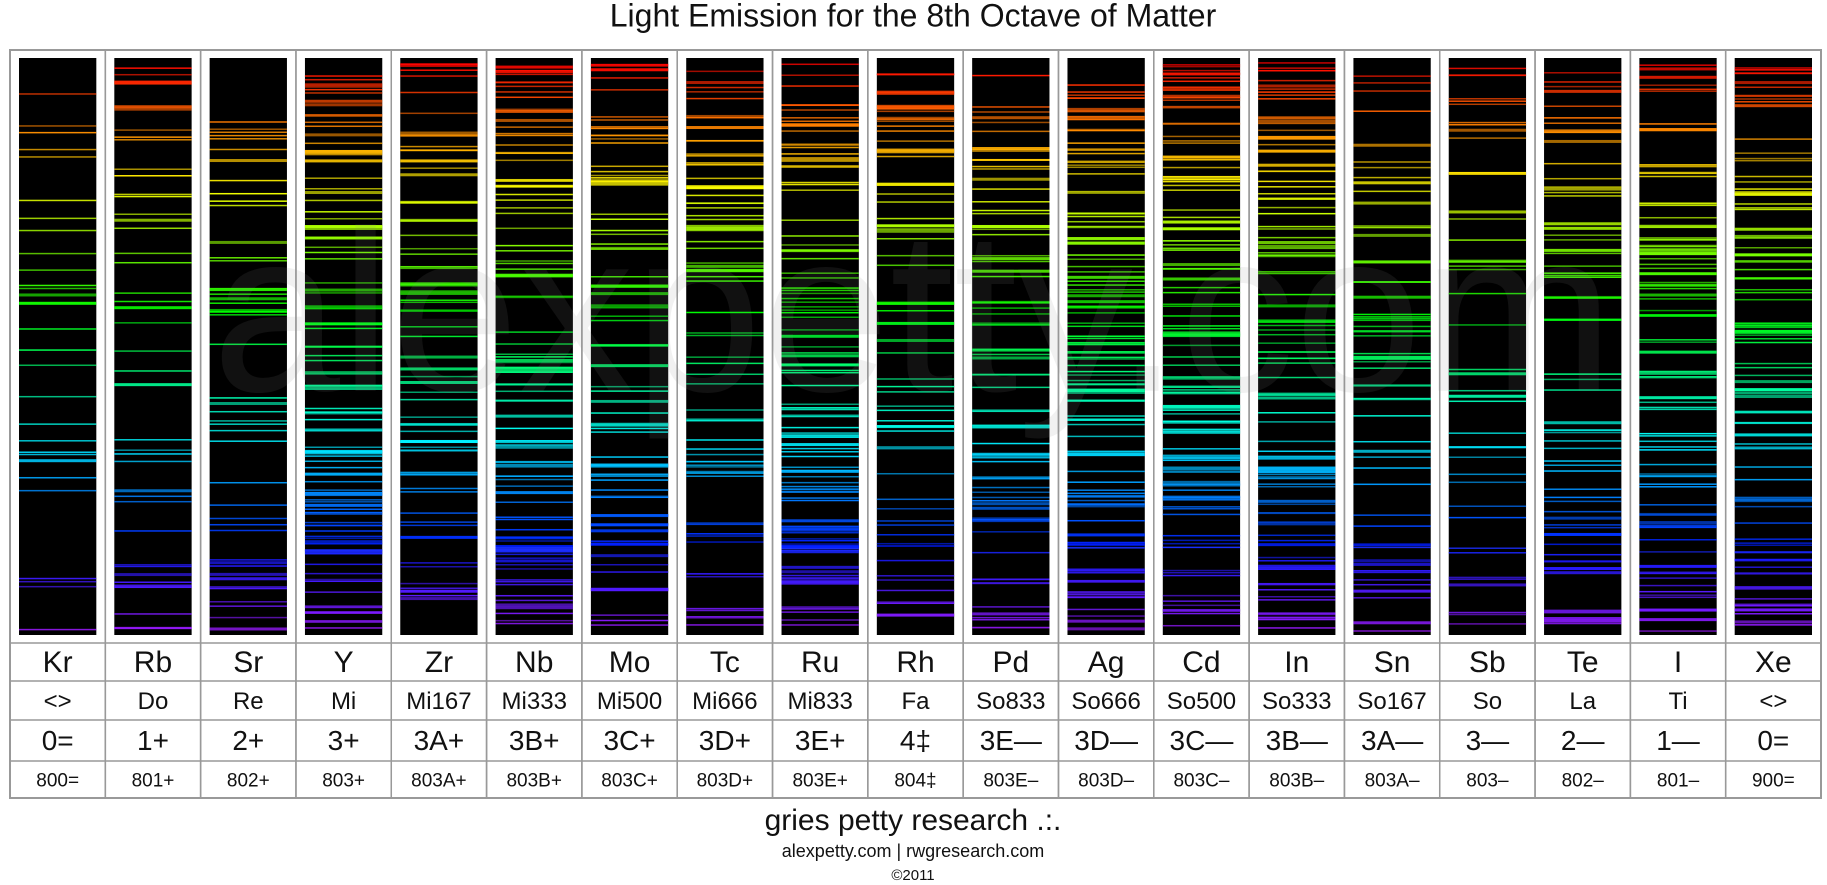 The image size is (1827, 885). What do you see at coordinates (819, 781) in the screenshot?
I see `number-label: 803E+` at bounding box center [819, 781].